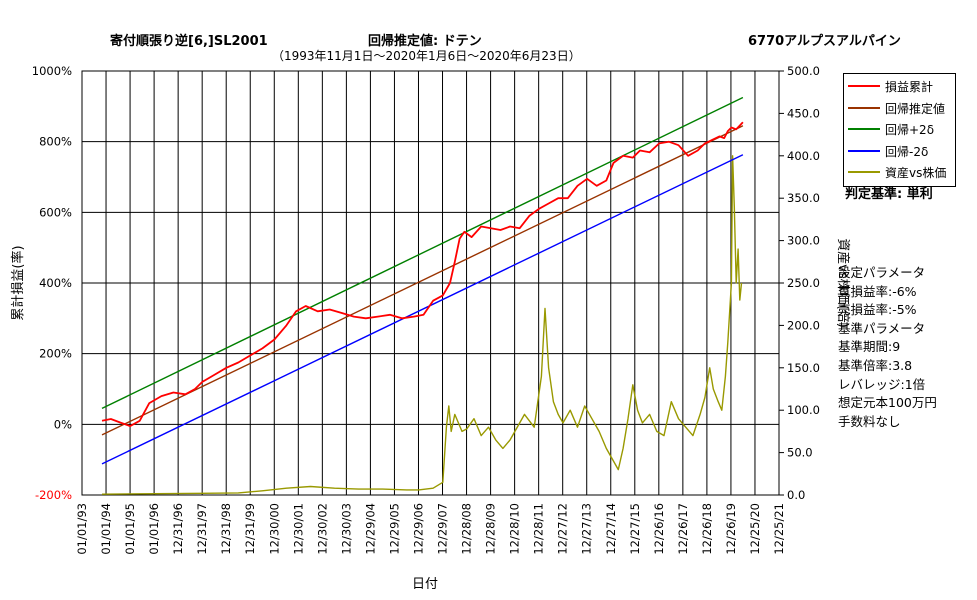 The height and width of the screenshot is (600, 977). I want to click on y-tick-label: 200%, so click(55, 354).